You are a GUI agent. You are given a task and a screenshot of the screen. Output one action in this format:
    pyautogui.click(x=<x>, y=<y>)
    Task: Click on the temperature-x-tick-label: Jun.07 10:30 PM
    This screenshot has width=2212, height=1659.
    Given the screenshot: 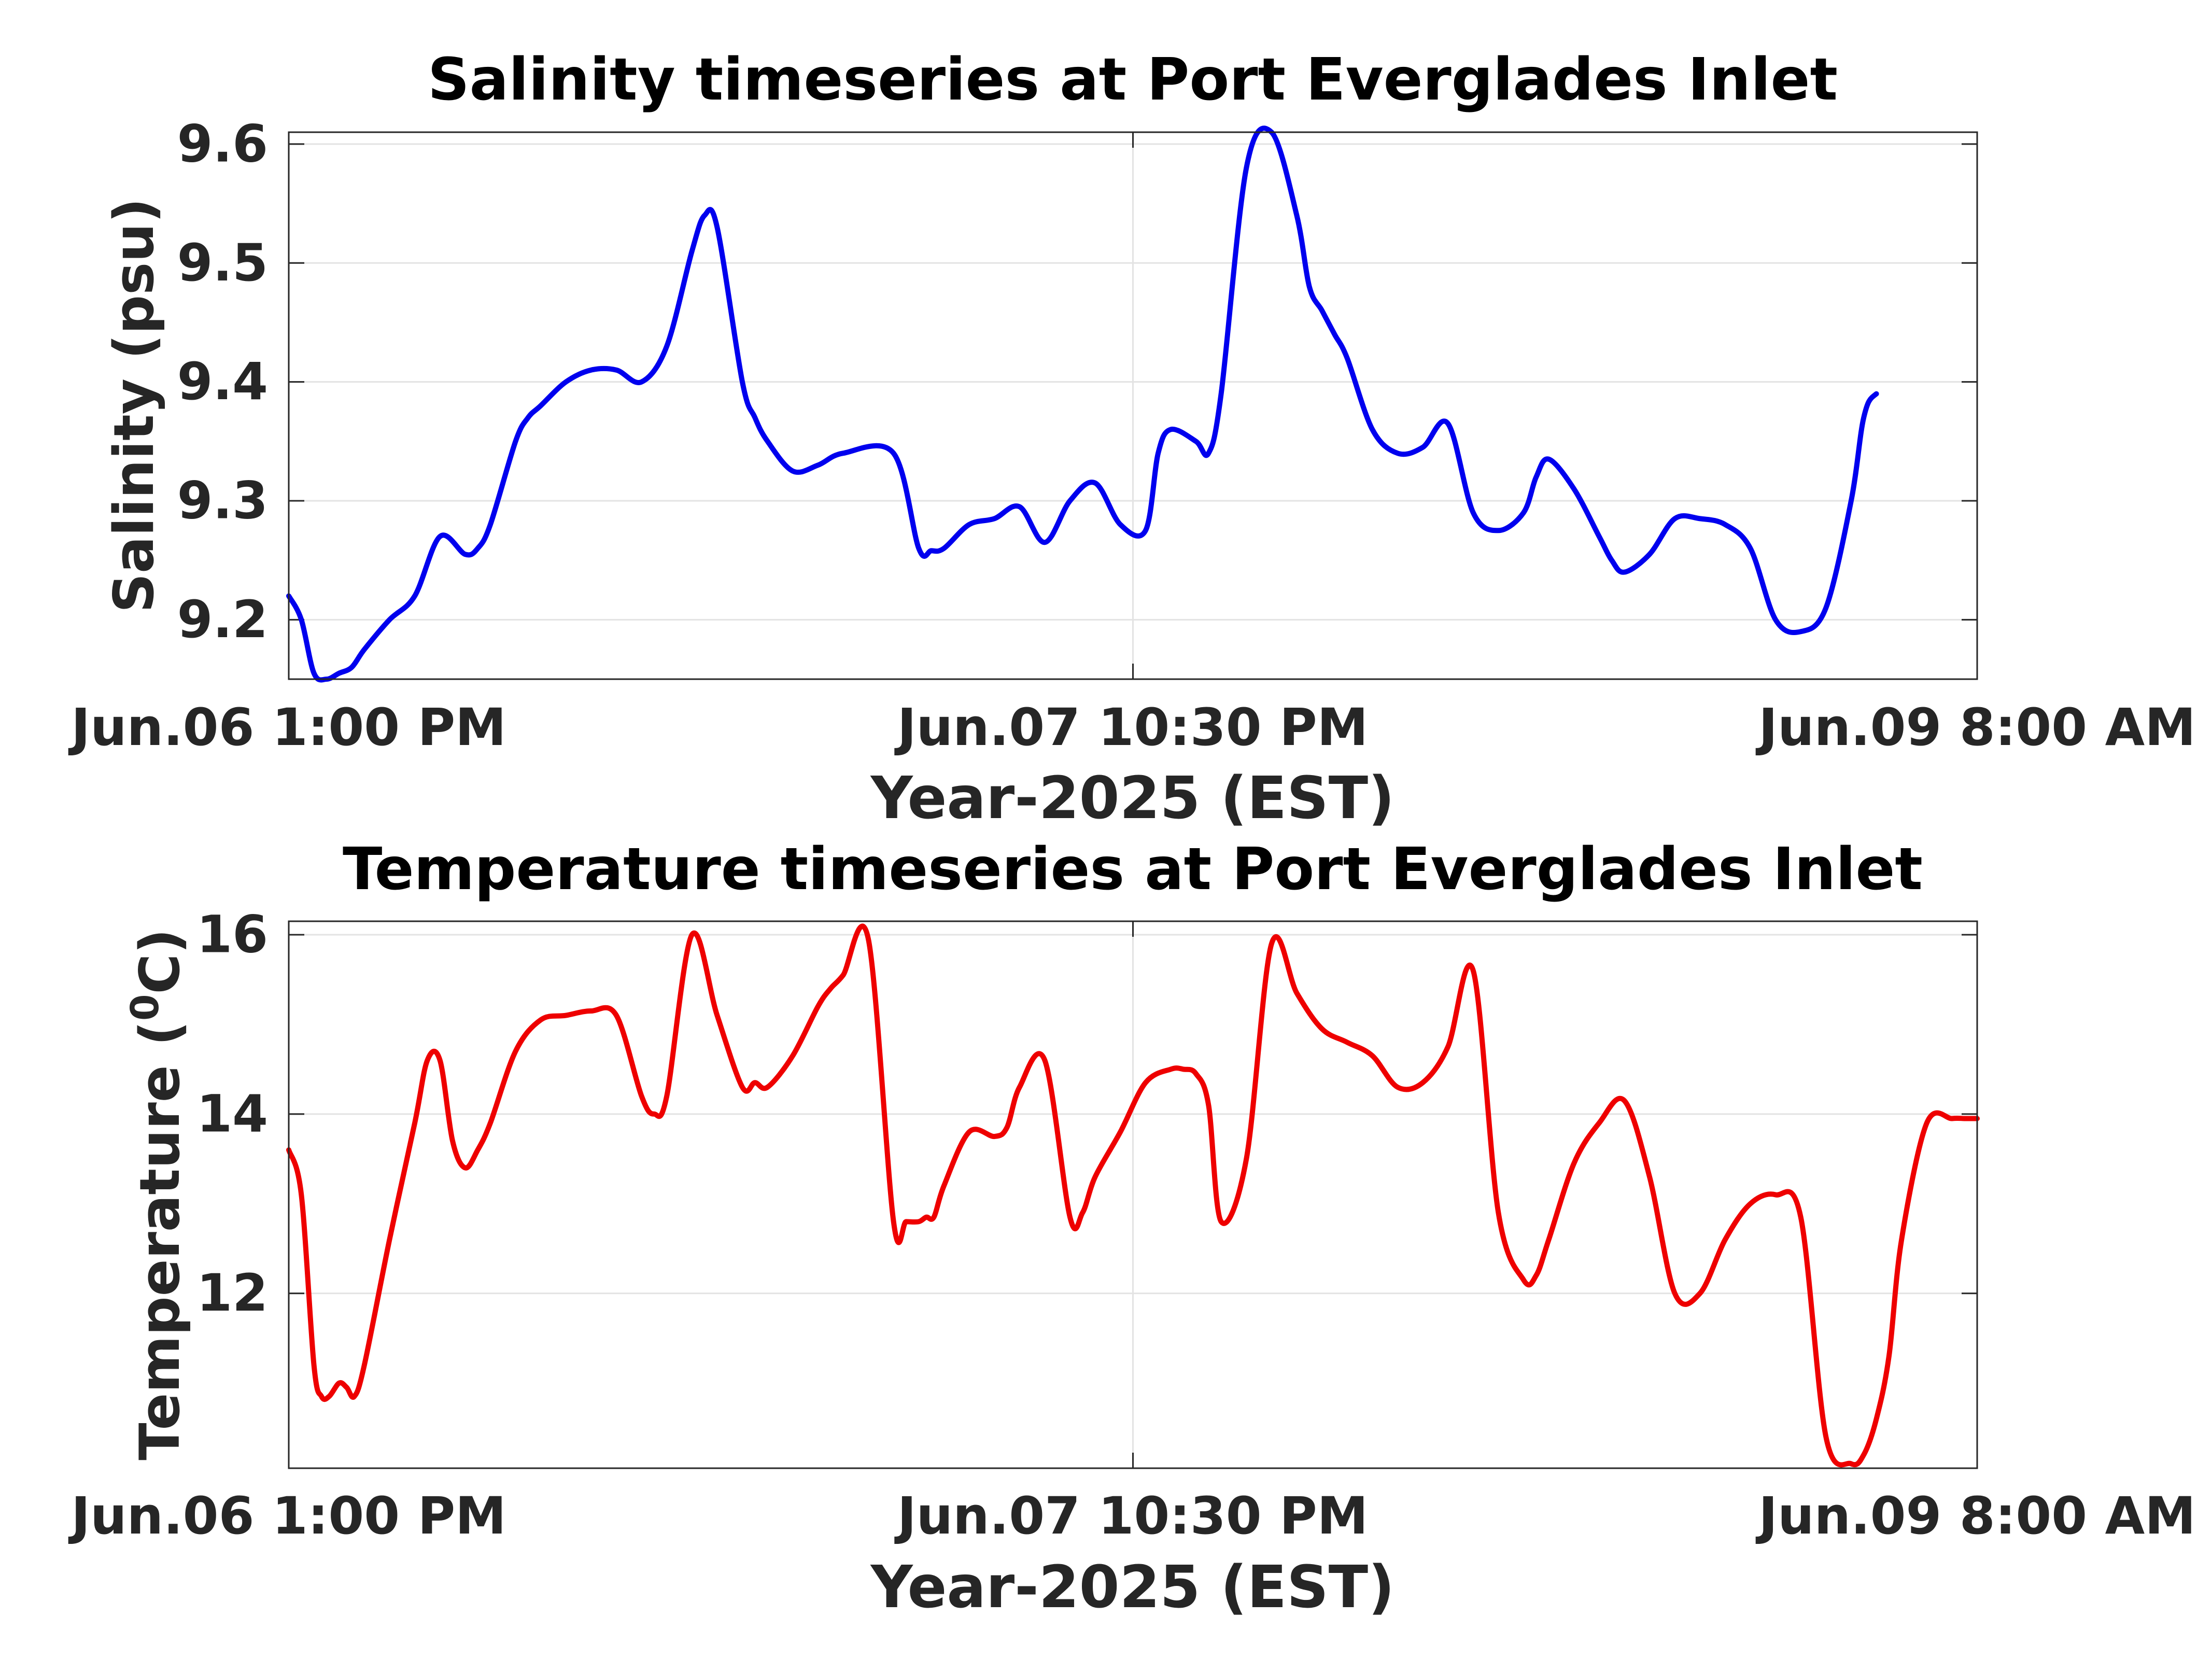 What is the action you would take?
    pyautogui.click(x=1131, y=1516)
    